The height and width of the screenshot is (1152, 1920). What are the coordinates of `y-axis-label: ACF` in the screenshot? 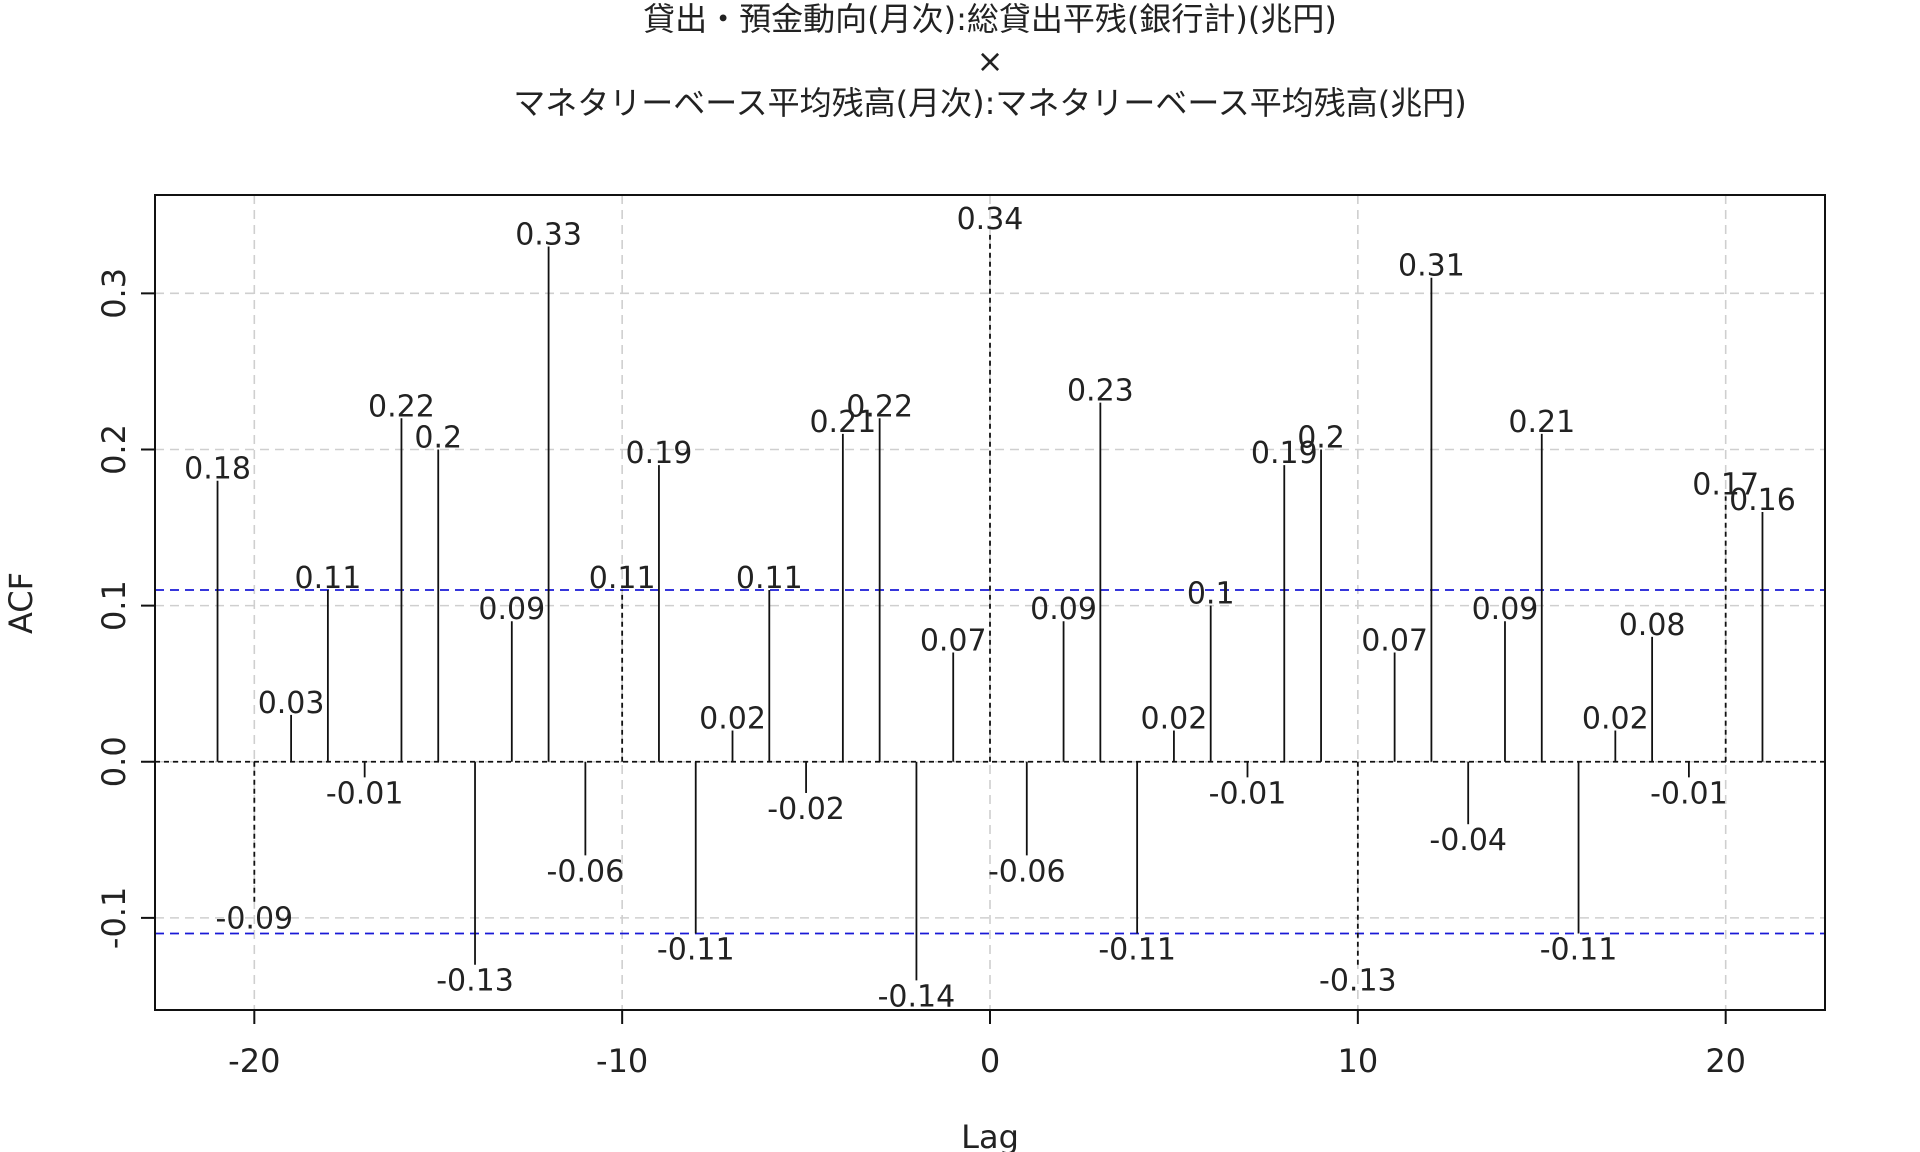 It's located at (21, 603).